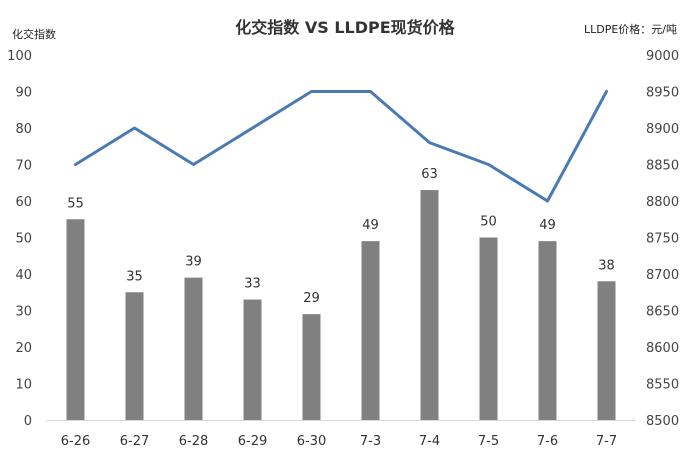 The width and height of the screenshot is (690, 456). Describe the element at coordinates (23, 166) in the screenshot. I see `left-tick-label: 70` at that location.